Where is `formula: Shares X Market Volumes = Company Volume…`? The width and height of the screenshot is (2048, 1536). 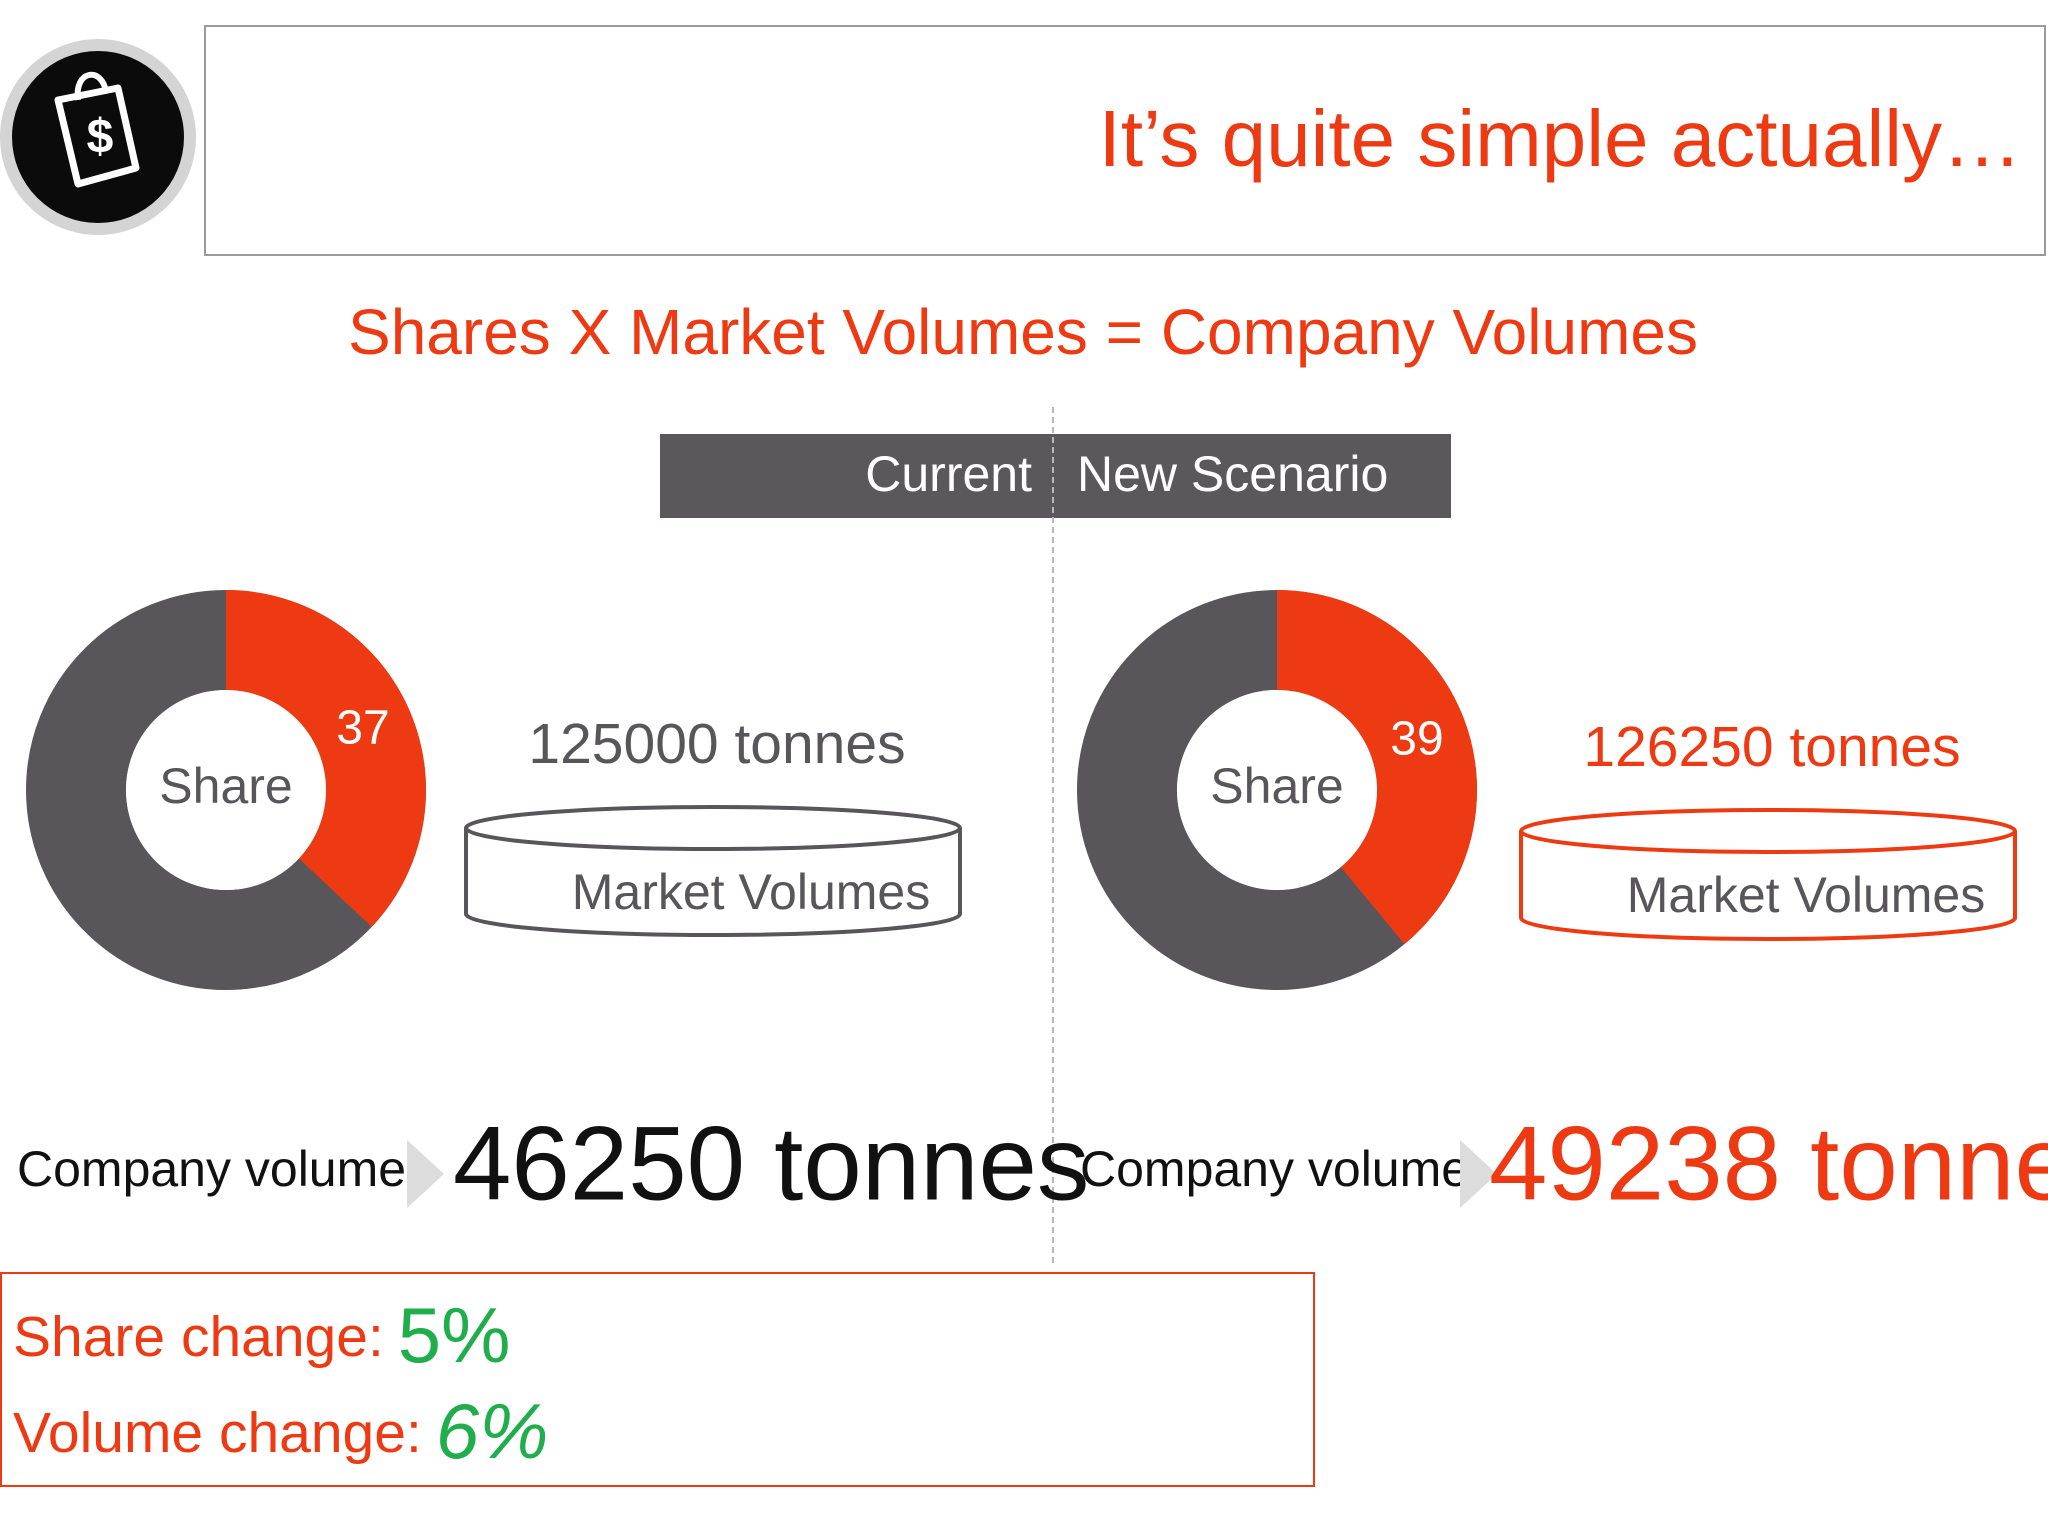 formula: Shares X Market Volumes = Company Volume… is located at coordinates (1023, 332).